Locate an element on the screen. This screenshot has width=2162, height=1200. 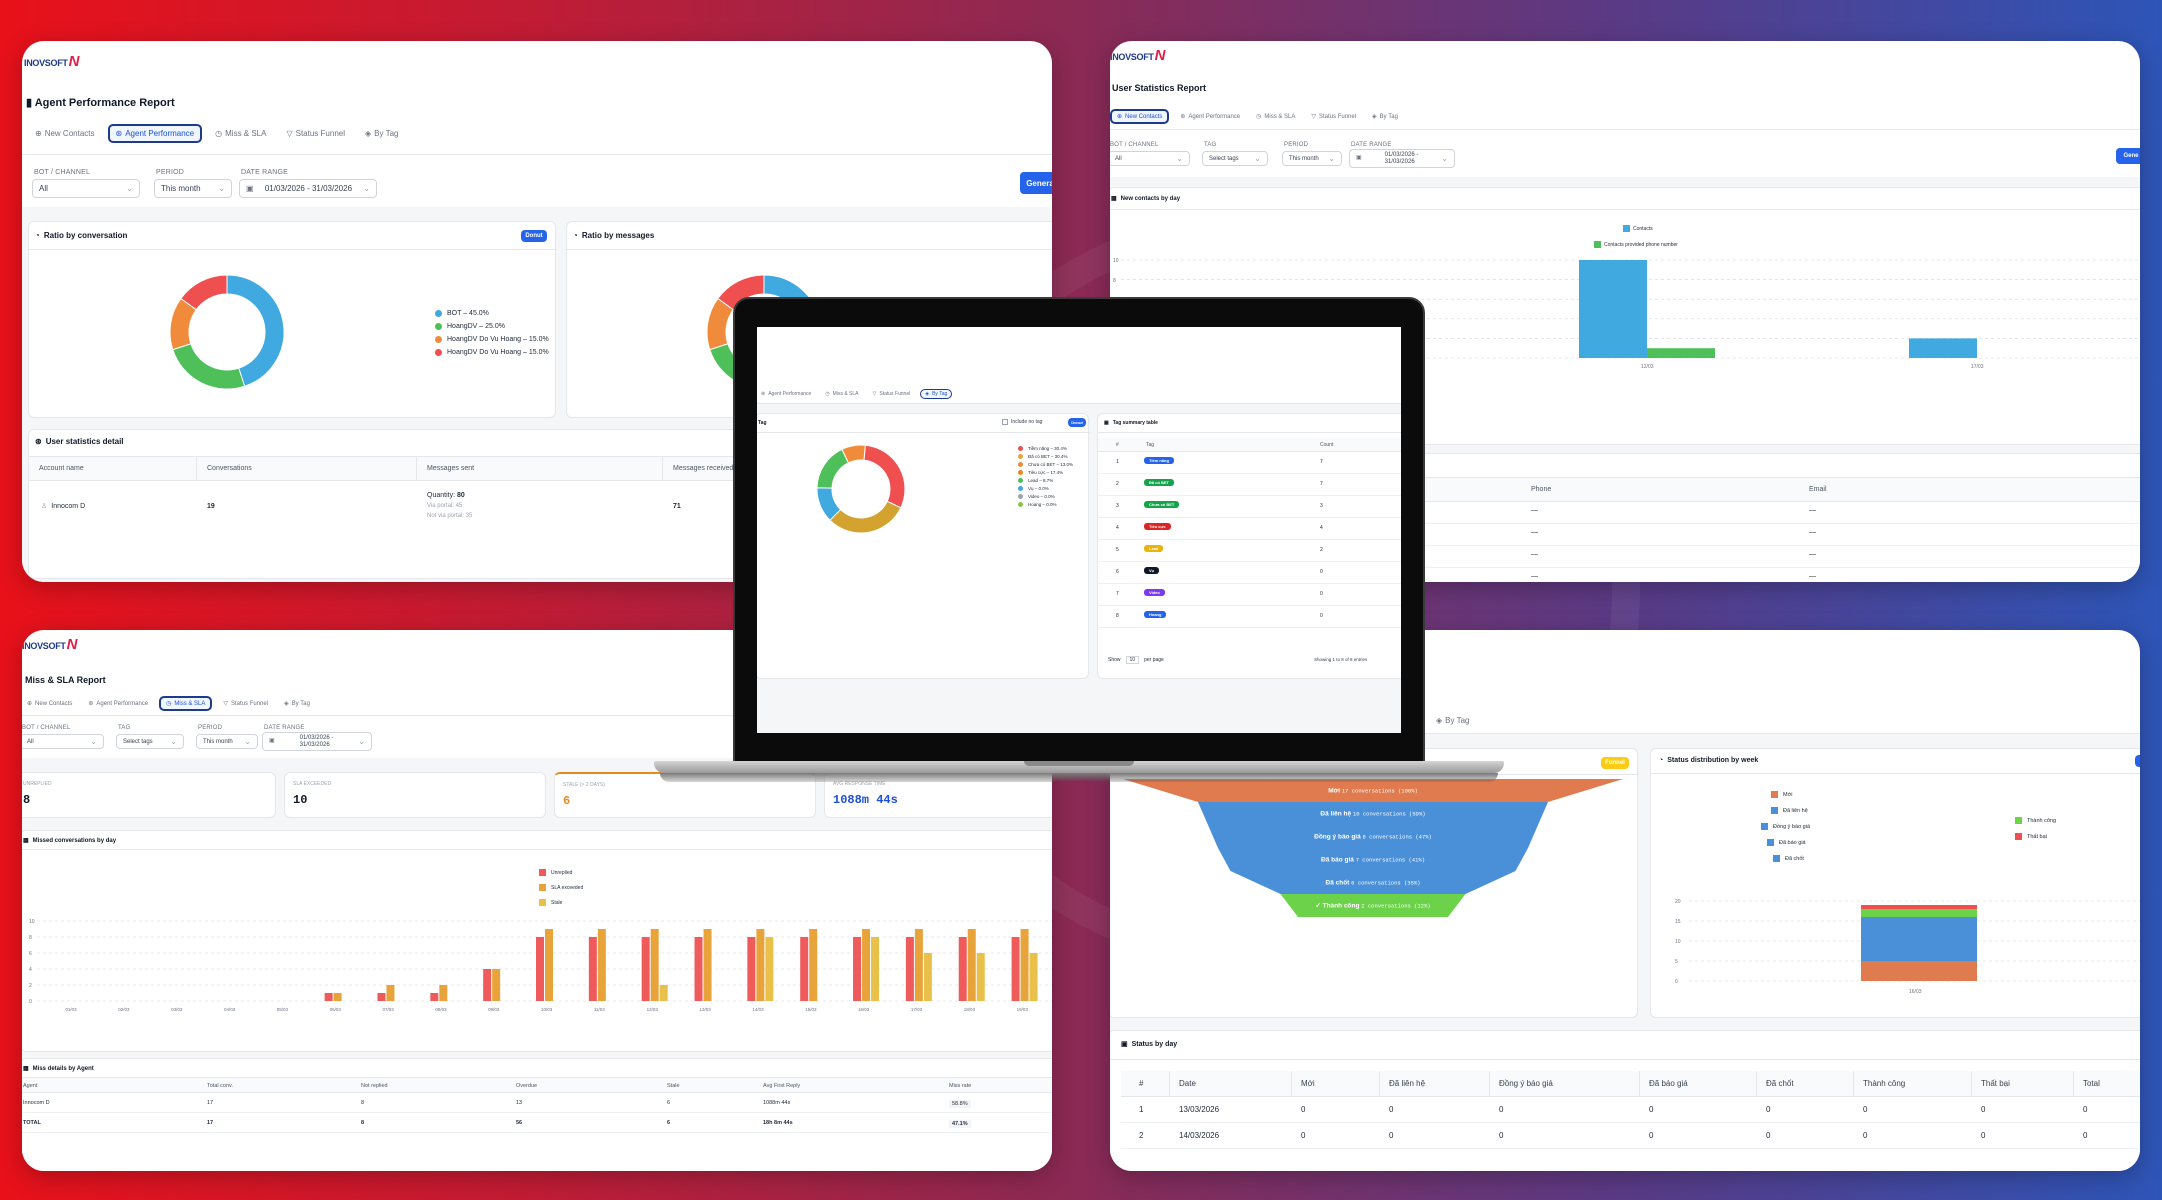
table-cell: 8 is located at coordinates (363, 1103).